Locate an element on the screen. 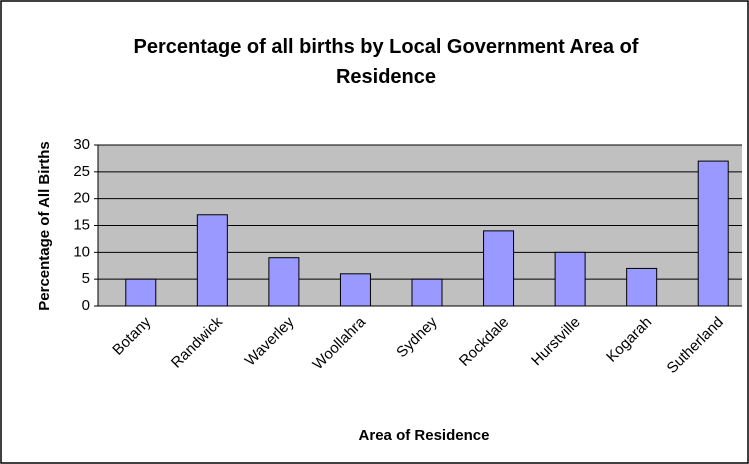 The width and height of the screenshot is (749, 464). y-tick-label: 10 is located at coordinates (81, 251).